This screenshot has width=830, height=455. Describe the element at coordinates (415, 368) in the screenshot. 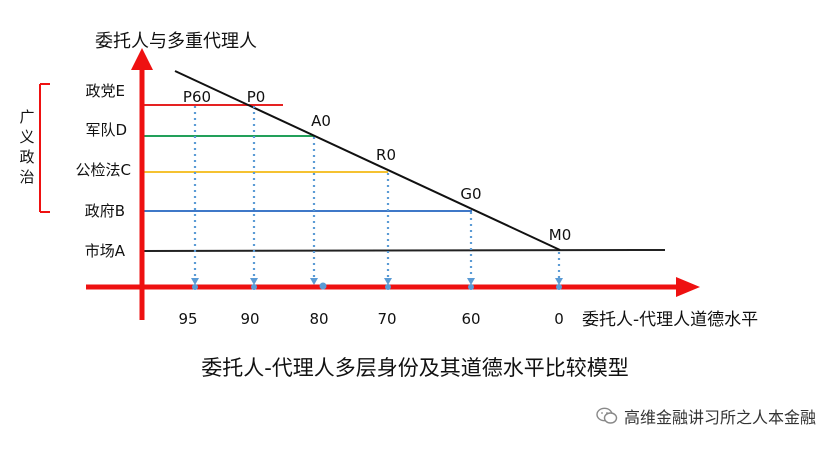

I see `diagram-title: 委托人-代理人多层身份及其道德水平比较模型` at that location.